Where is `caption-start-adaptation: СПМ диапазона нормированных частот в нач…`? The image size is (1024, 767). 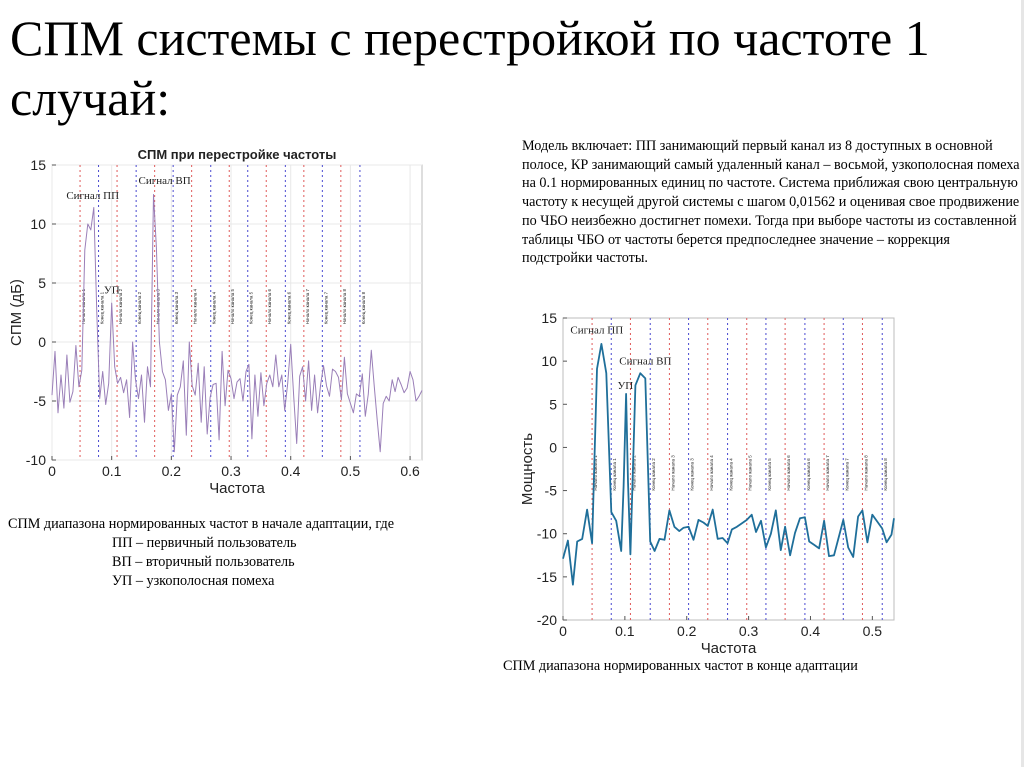 caption-start-adaptation: СПМ диапазона нормированных частот в нач… is located at coordinates (201, 553).